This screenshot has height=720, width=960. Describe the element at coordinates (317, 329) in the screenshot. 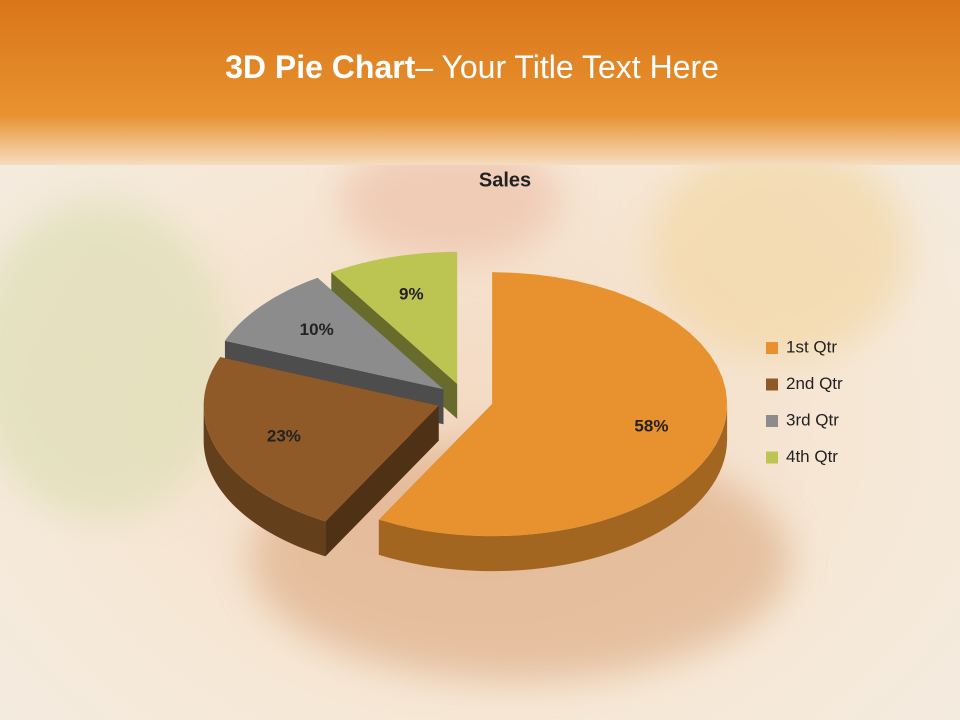

I see `data-label: 10%` at that location.